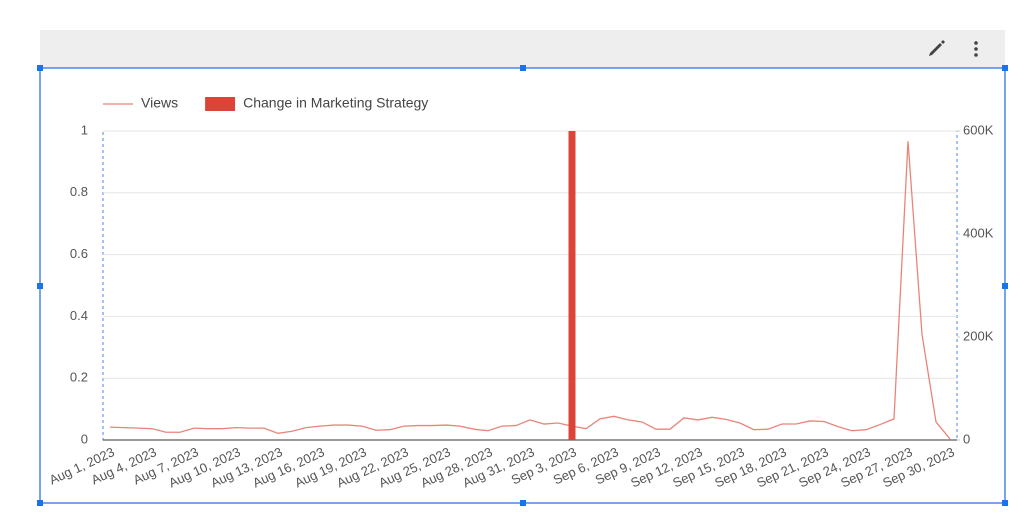  I want to click on edit-icon, so click(937, 48).